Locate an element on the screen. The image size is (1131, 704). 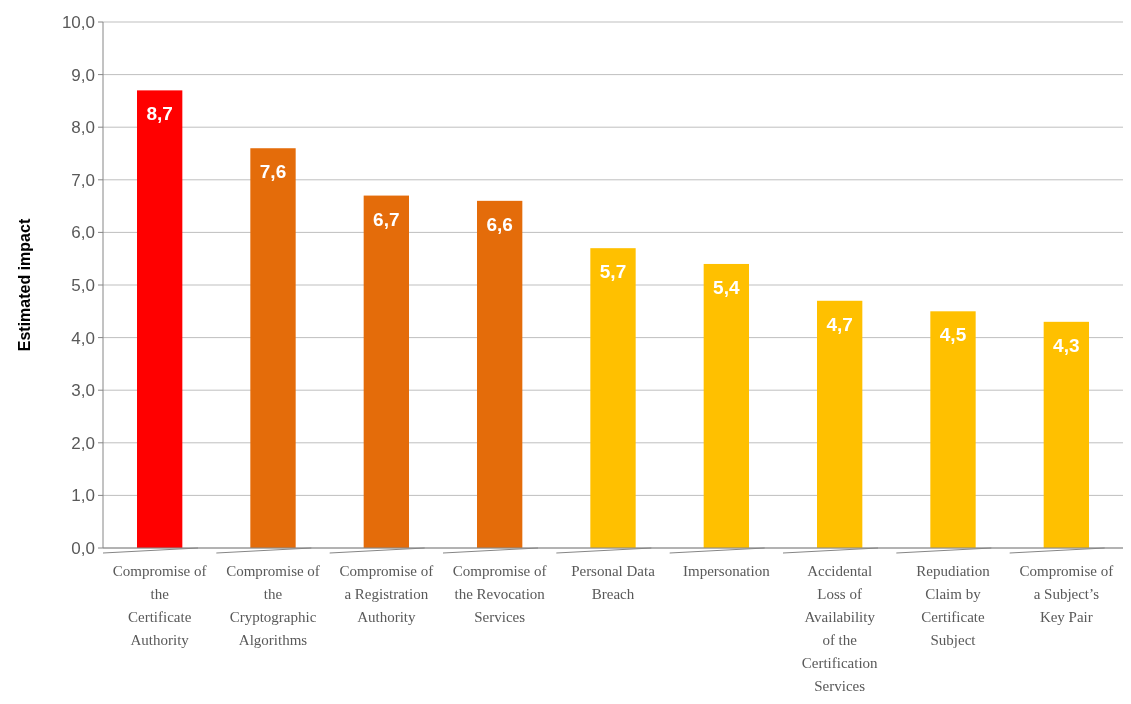
y-tick-label: 9,0 is located at coordinates (83, 75).